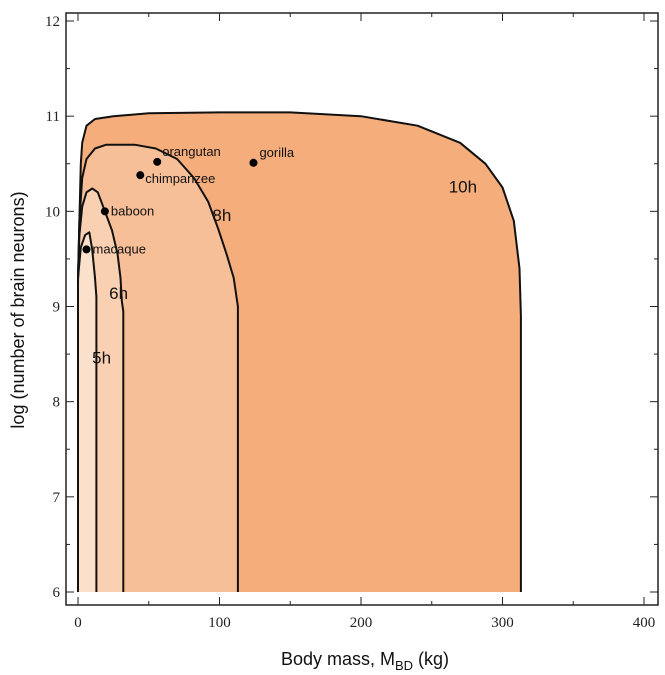 The width and height of the screenshot is (665, 675). I want to click on point-baboon, so click(104, 211).